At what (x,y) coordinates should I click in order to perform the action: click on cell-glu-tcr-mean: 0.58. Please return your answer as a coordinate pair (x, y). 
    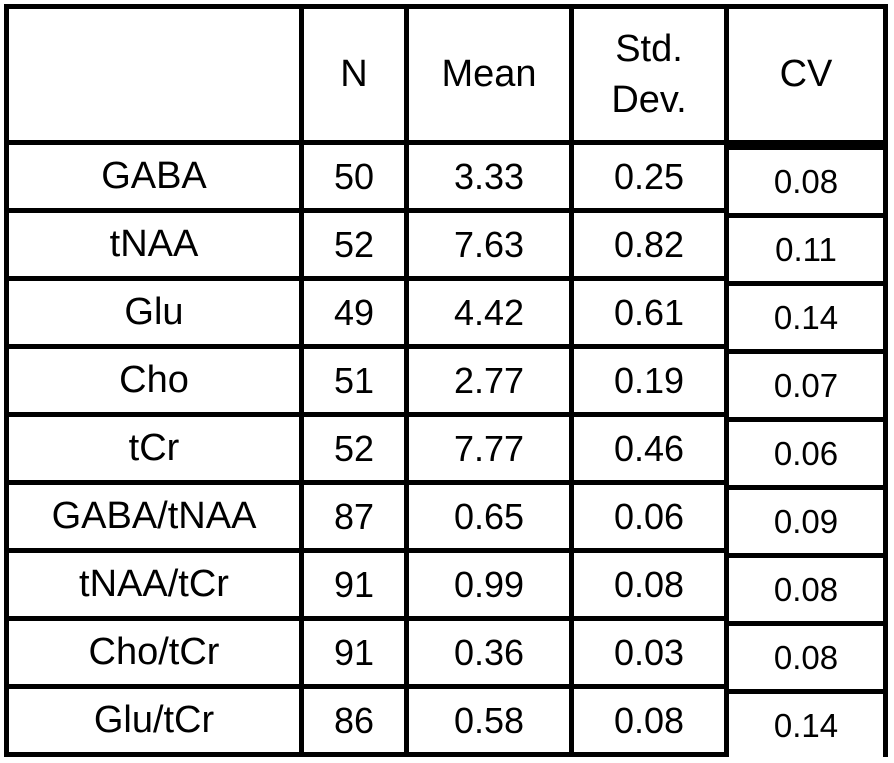
    Looking at the image, I should click on (489, 720).